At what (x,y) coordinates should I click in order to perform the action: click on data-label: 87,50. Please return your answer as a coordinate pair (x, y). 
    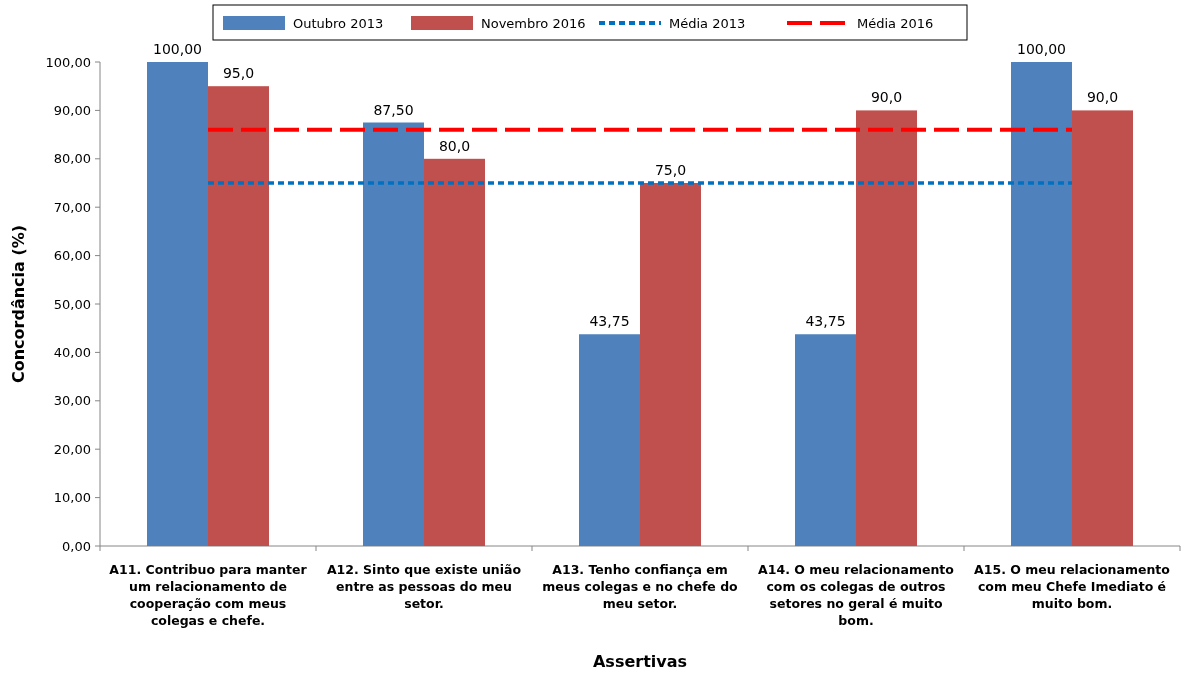
    Looking at the image, I should click on (393, 109).